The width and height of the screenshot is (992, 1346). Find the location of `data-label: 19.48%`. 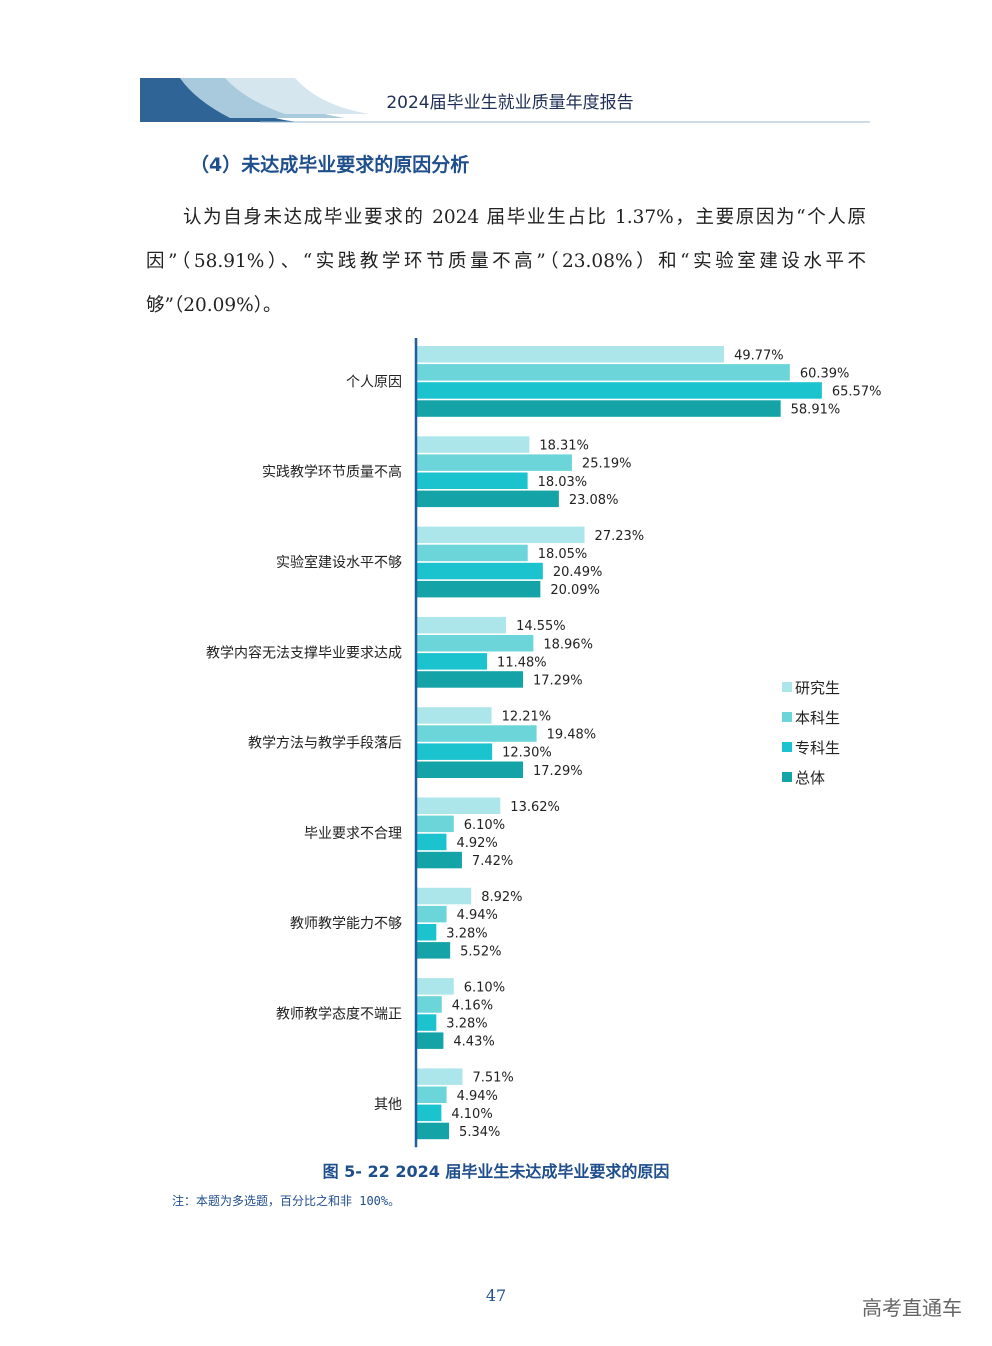

data-label: 19.48% is located at coordinates (572, 735).